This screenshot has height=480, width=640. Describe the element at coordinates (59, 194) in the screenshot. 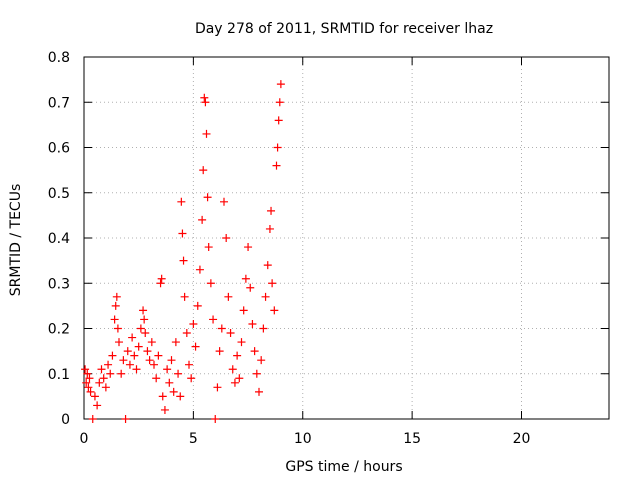

I see `y-tick-label: 0.5` at that location.